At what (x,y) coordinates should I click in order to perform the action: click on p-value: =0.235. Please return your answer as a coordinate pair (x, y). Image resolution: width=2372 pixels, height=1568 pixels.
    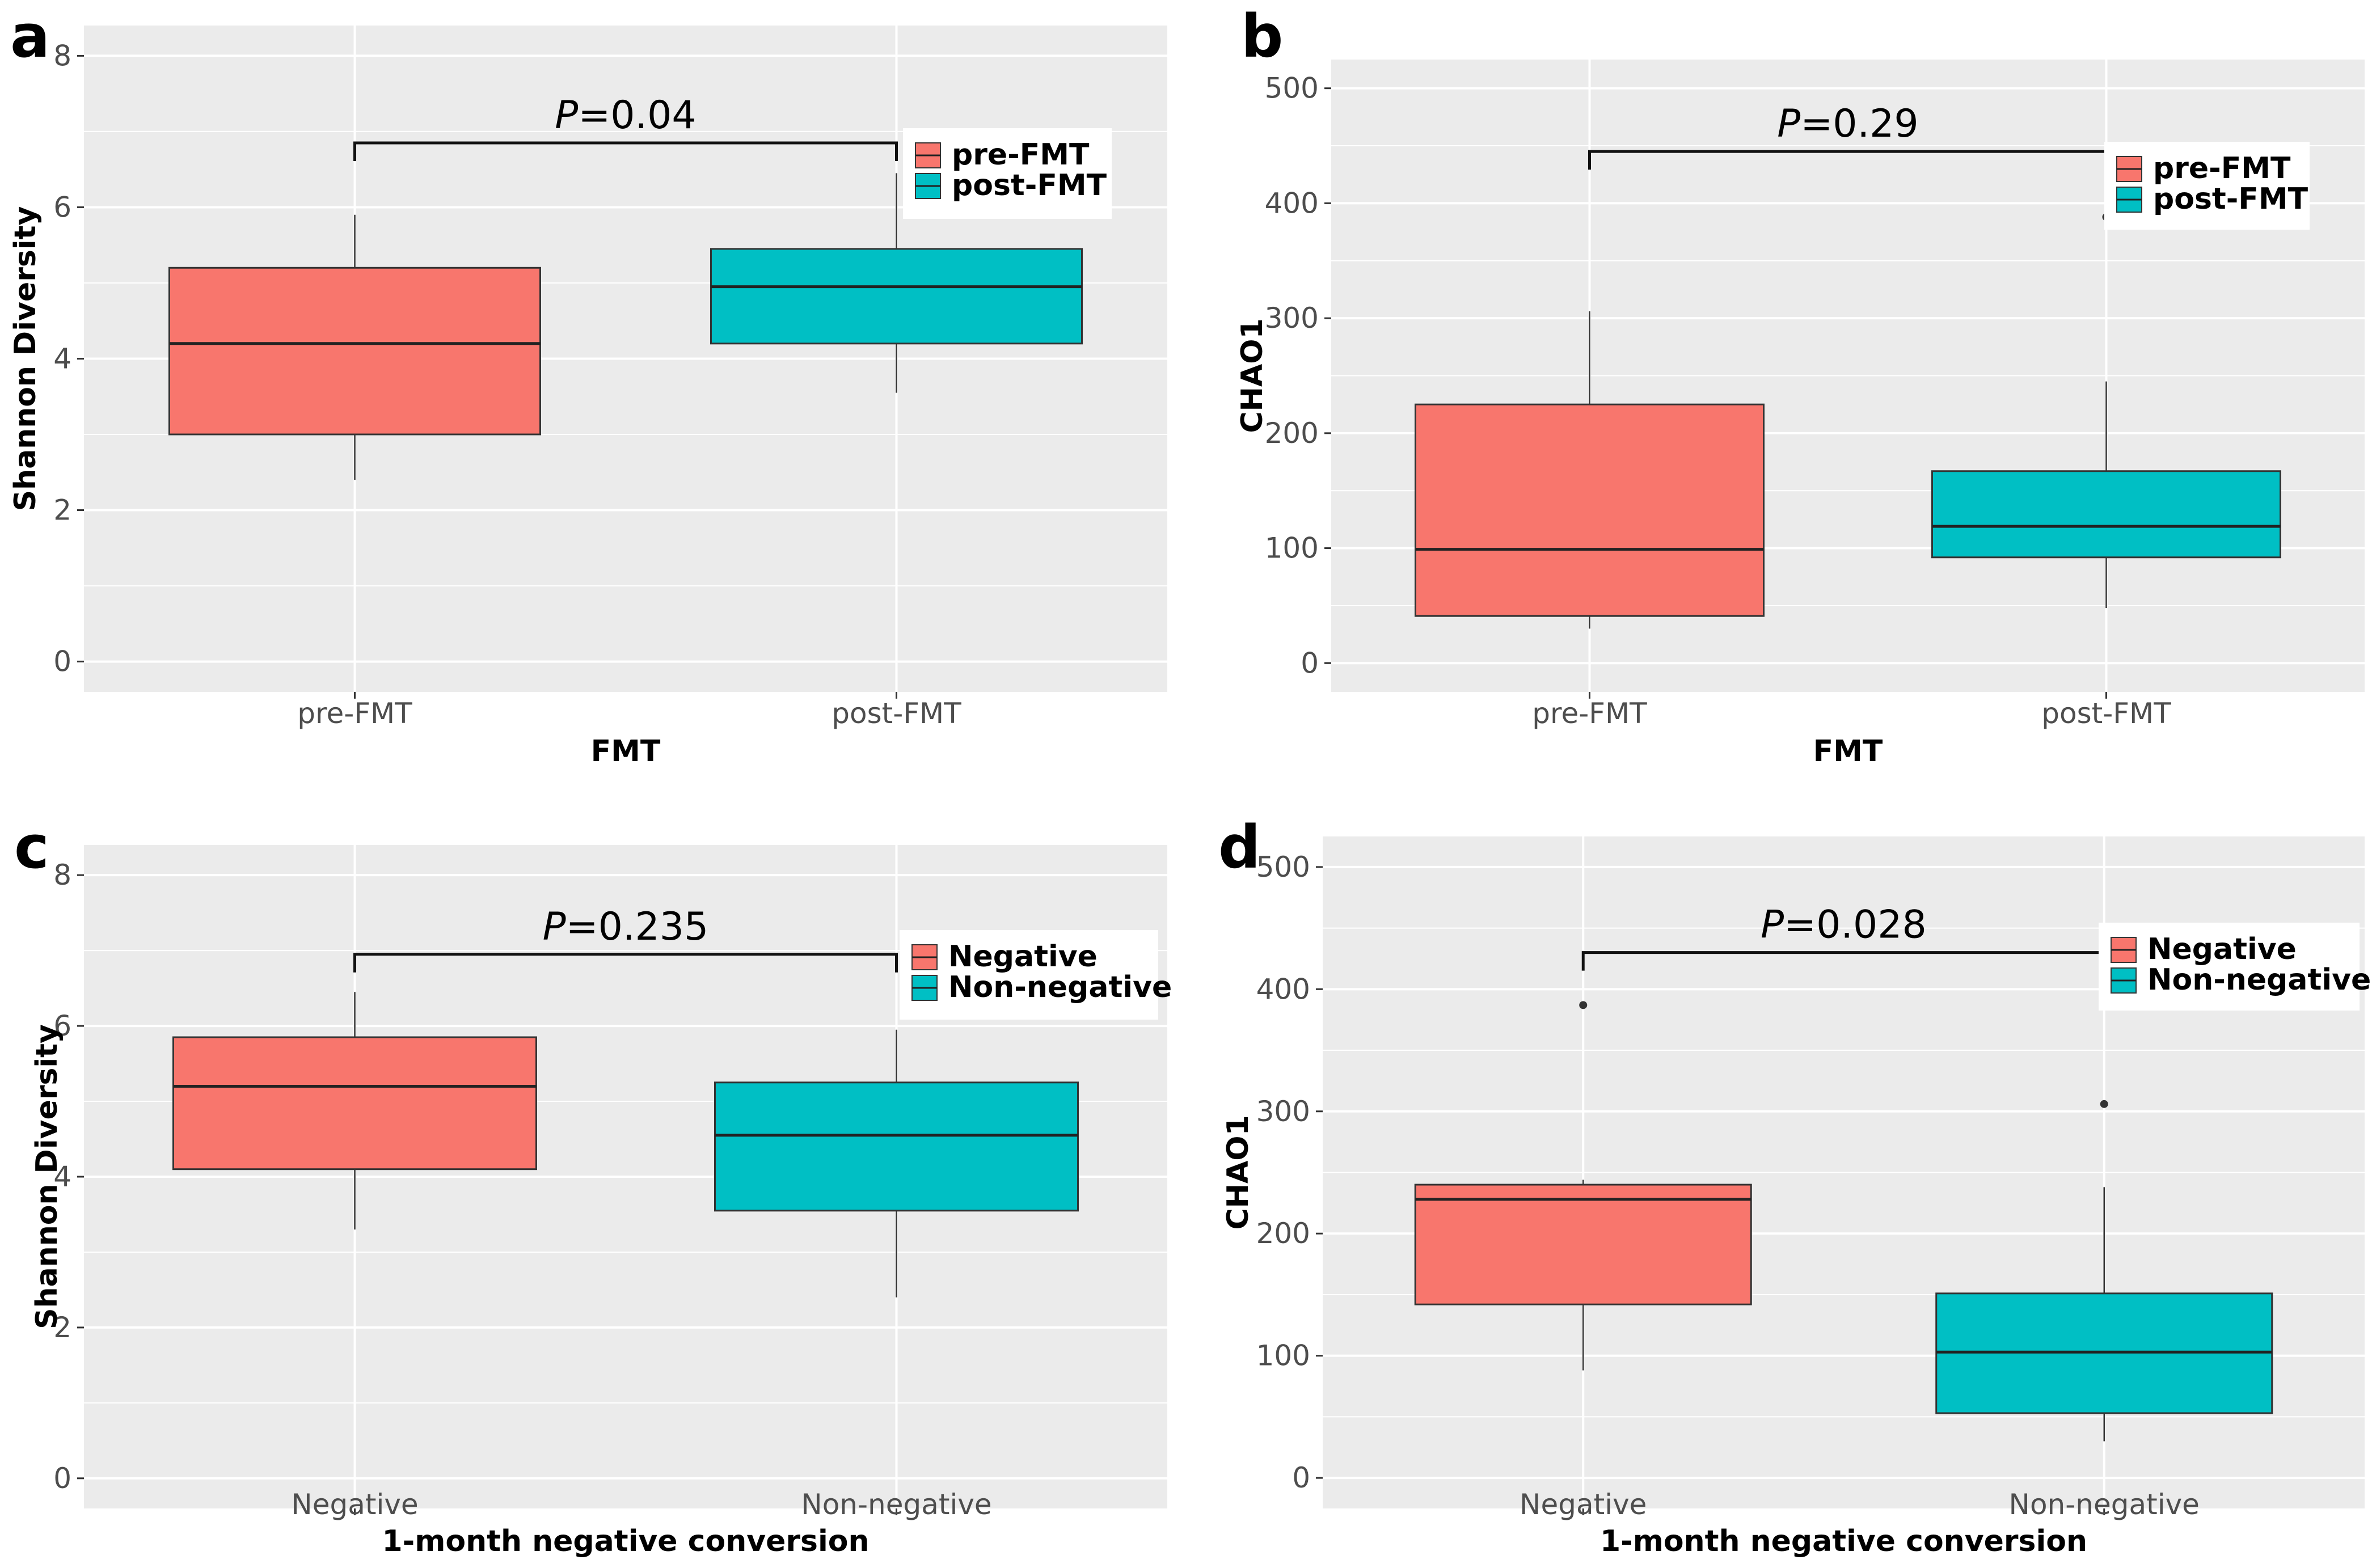
    Looking at the image, I should click on (637, 927).